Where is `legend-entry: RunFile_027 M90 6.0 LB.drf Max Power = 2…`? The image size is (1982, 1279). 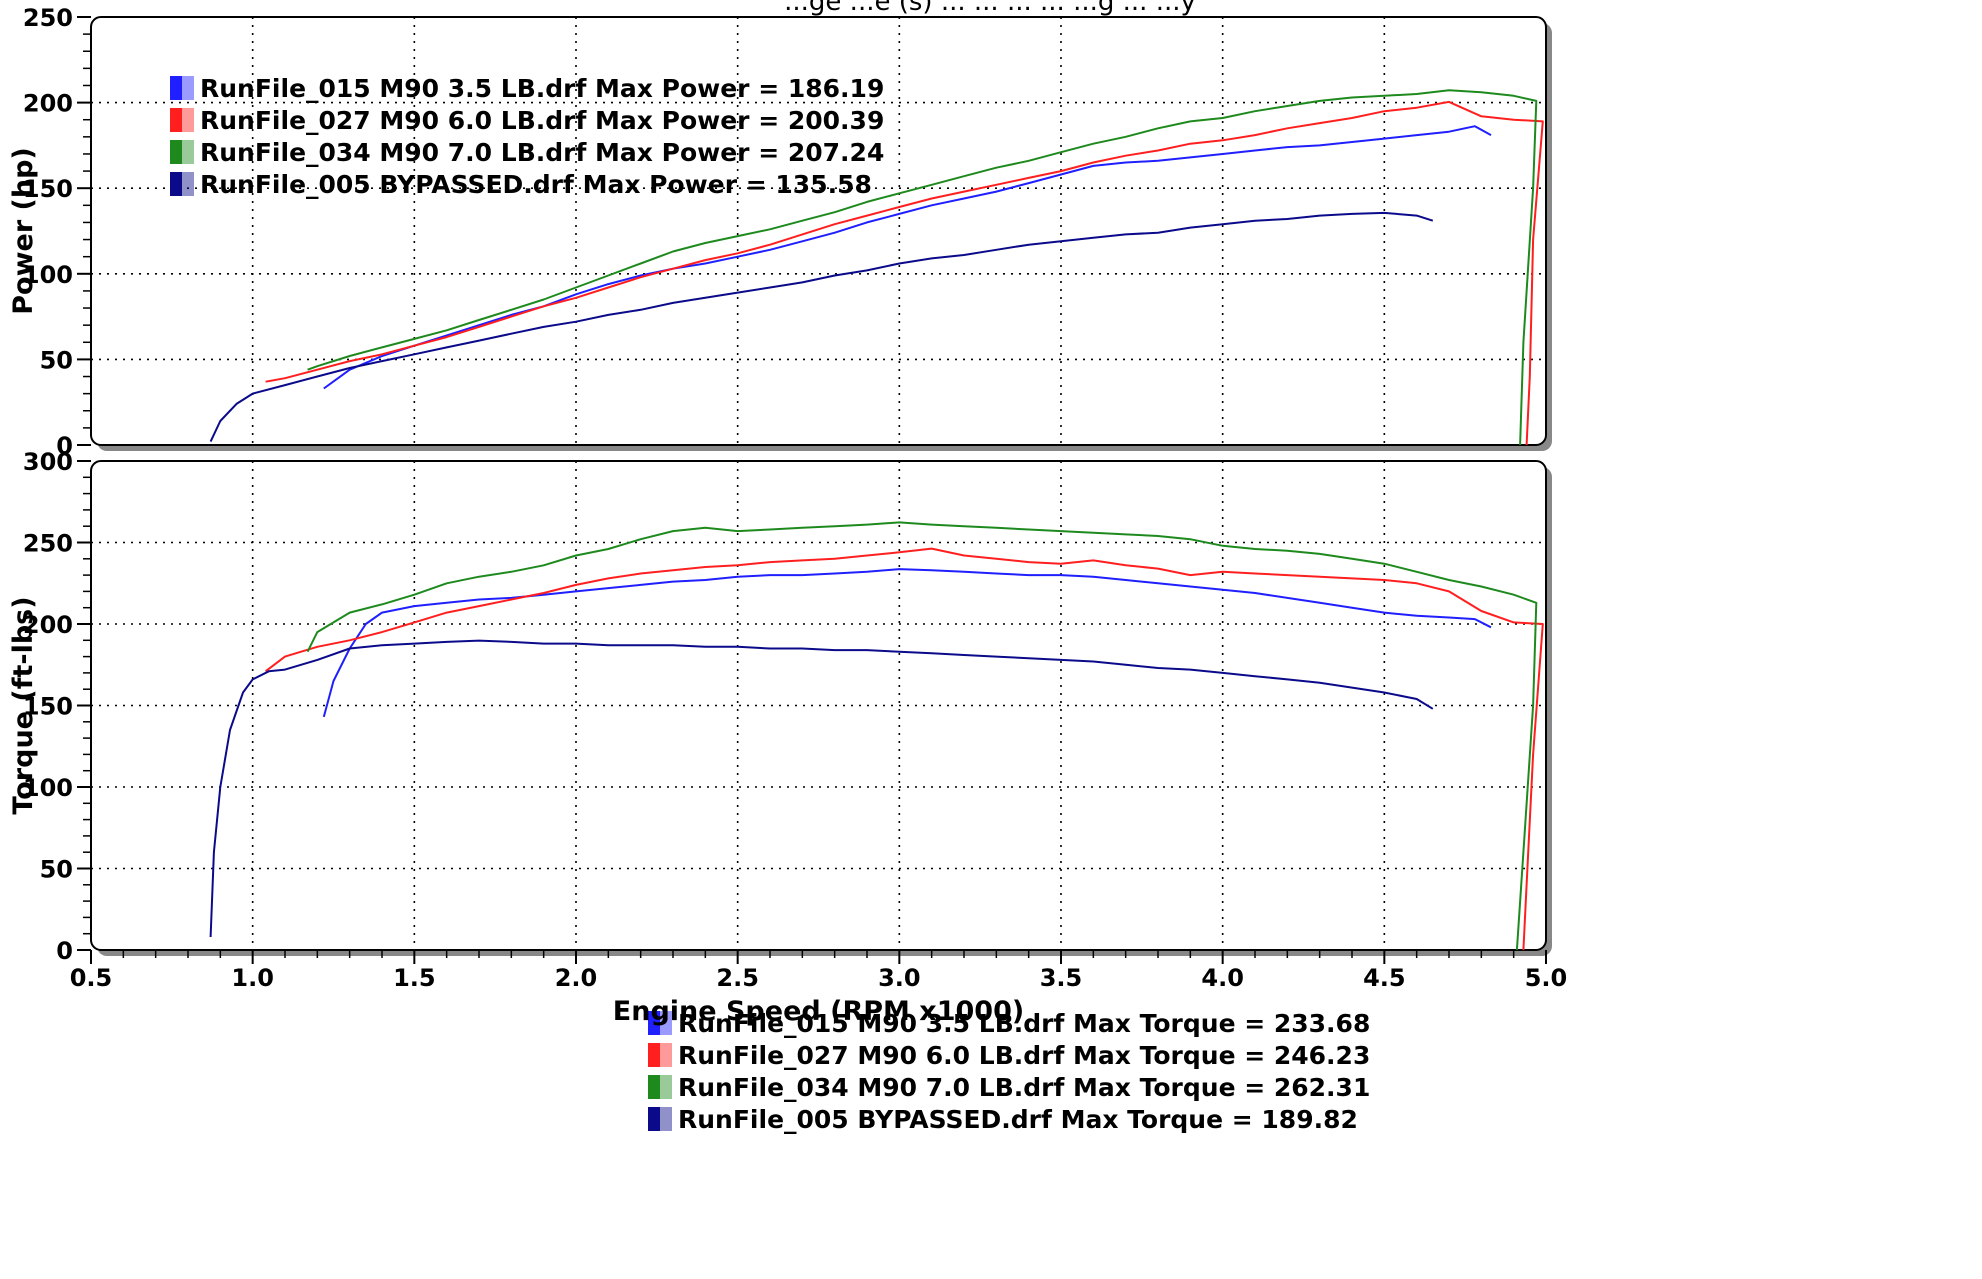 legend-entry: RunFile_027 M90 6.0 LB.drf Max Power = 2… is located at coordinates (542, 120).